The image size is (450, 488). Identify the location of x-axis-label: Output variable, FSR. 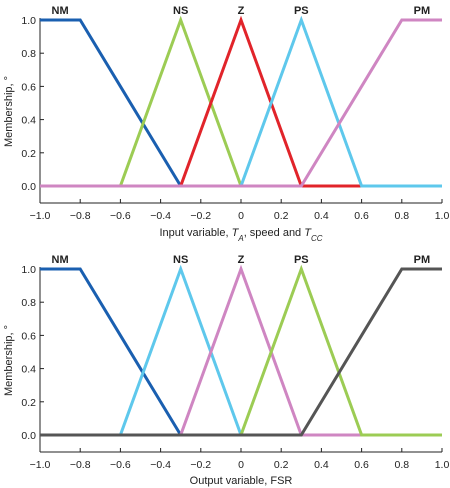
(241, 481).